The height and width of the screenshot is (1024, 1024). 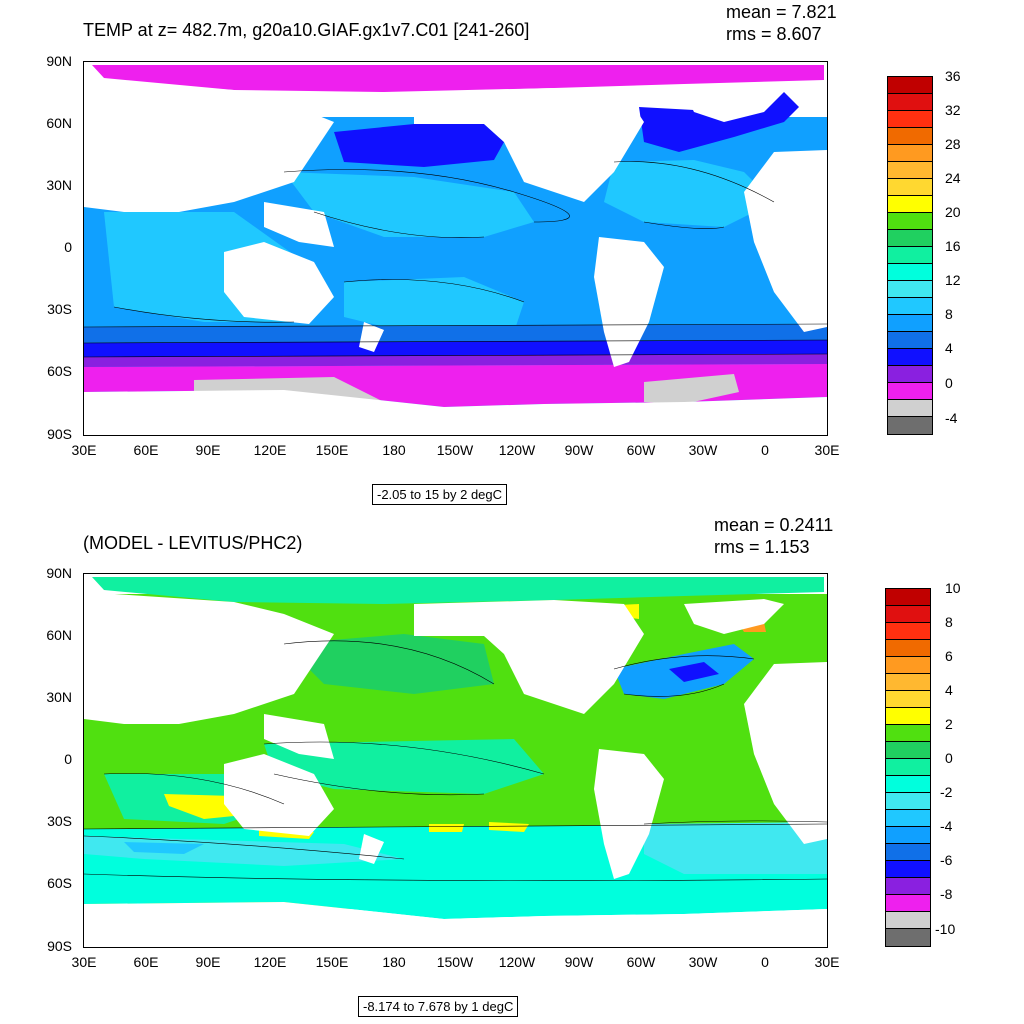 What do you see at coordinates (84, 450) in the screenshot?
I see `top-xtick: 30E` at bounding box center [84, 450].